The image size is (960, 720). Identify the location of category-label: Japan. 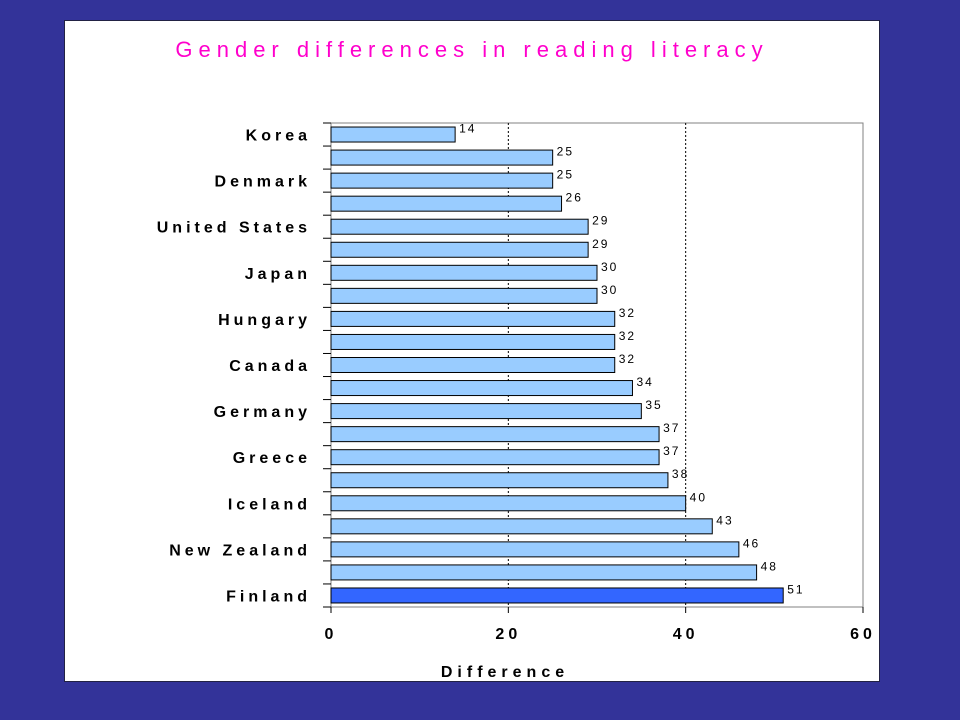
(278, 274).